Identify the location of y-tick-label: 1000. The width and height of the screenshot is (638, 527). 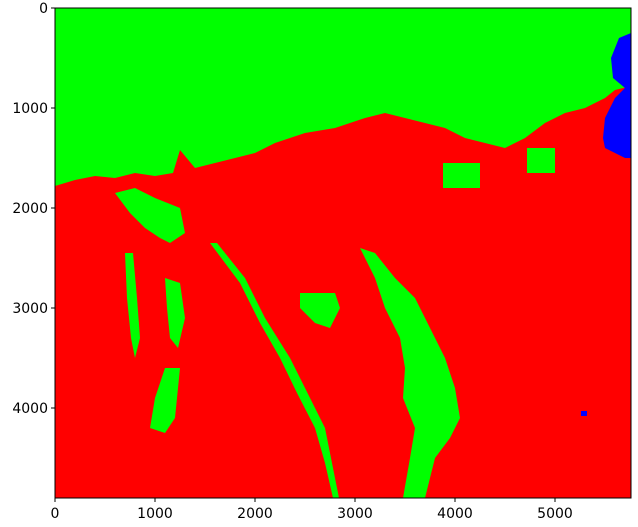
(30, 109).